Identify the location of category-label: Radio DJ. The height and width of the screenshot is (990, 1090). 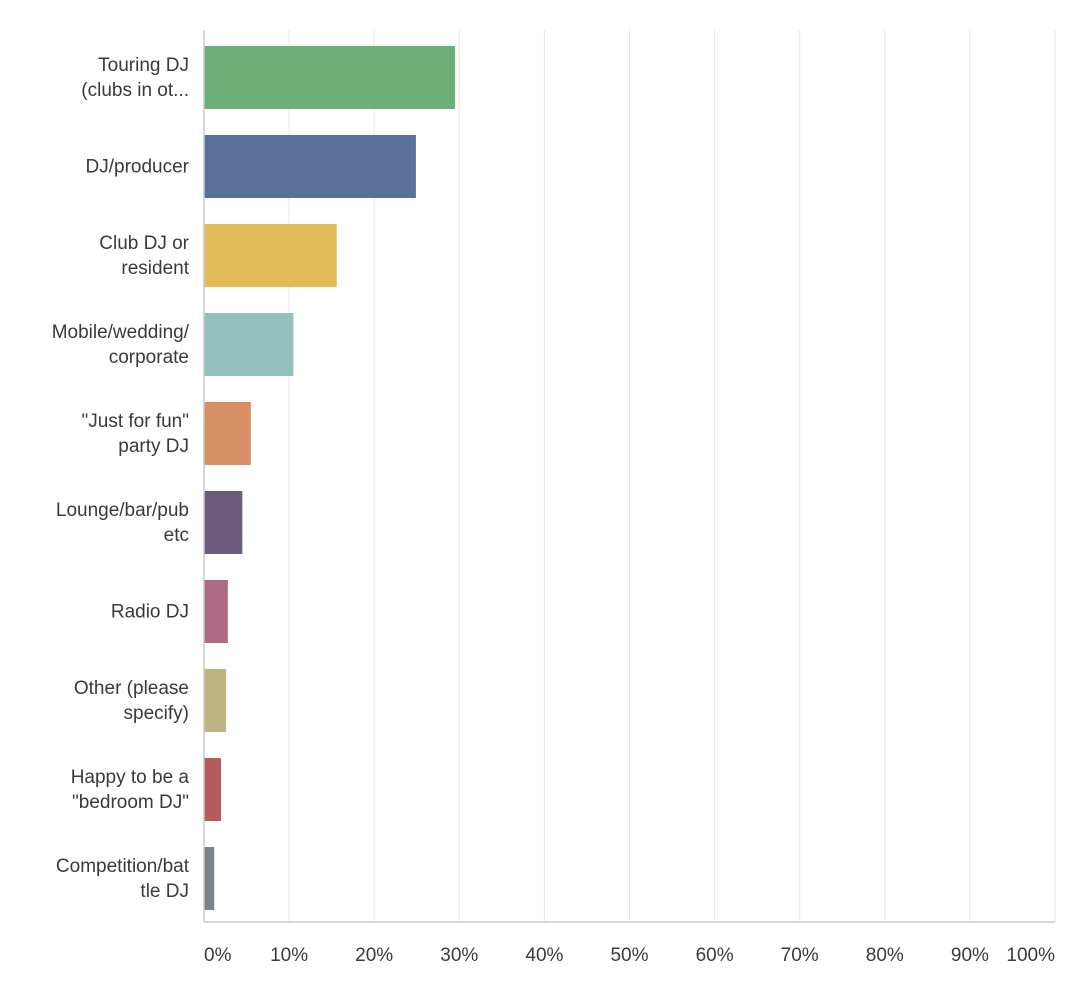
(150, 611).